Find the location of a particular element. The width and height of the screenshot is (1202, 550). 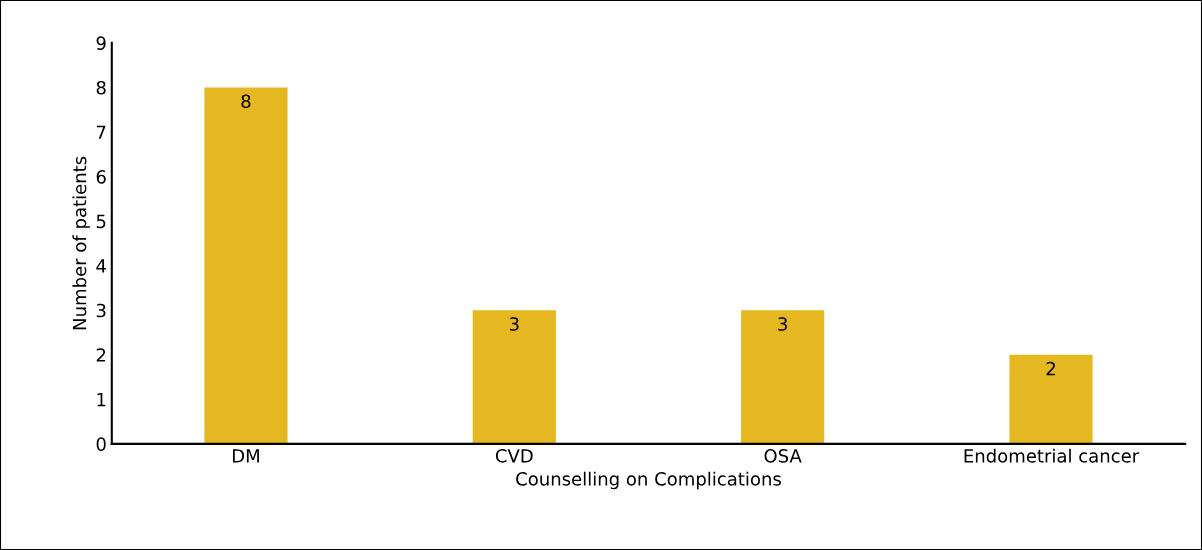

x-tick-label: DM is located at coordinates (245, 456).